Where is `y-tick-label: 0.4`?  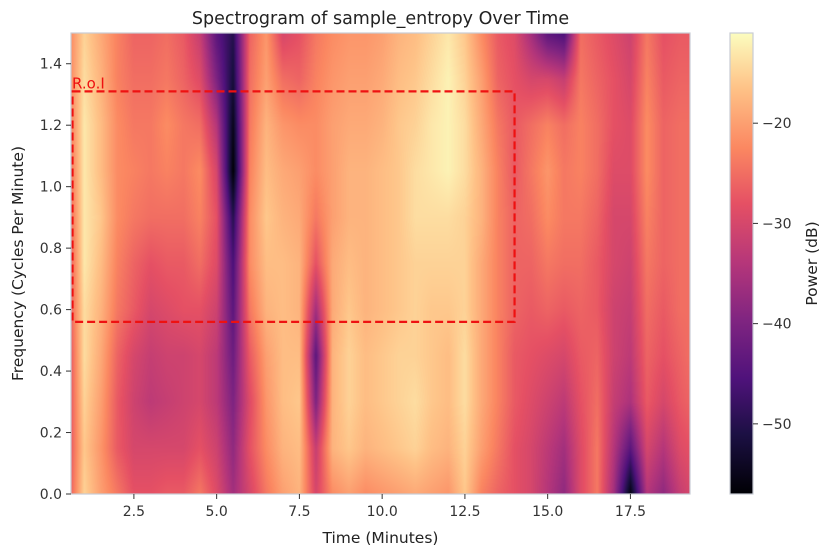 y-tick-label: 0.4 is located at coordinates (51, 372).